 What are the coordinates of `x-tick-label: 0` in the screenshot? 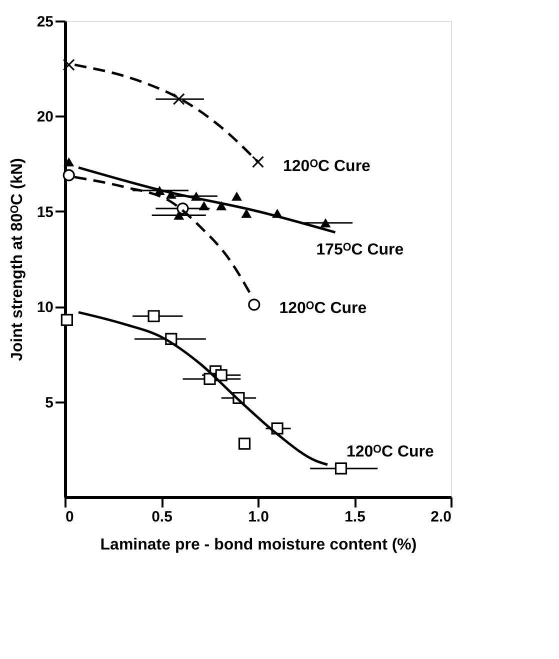 It's located at (70, 517).